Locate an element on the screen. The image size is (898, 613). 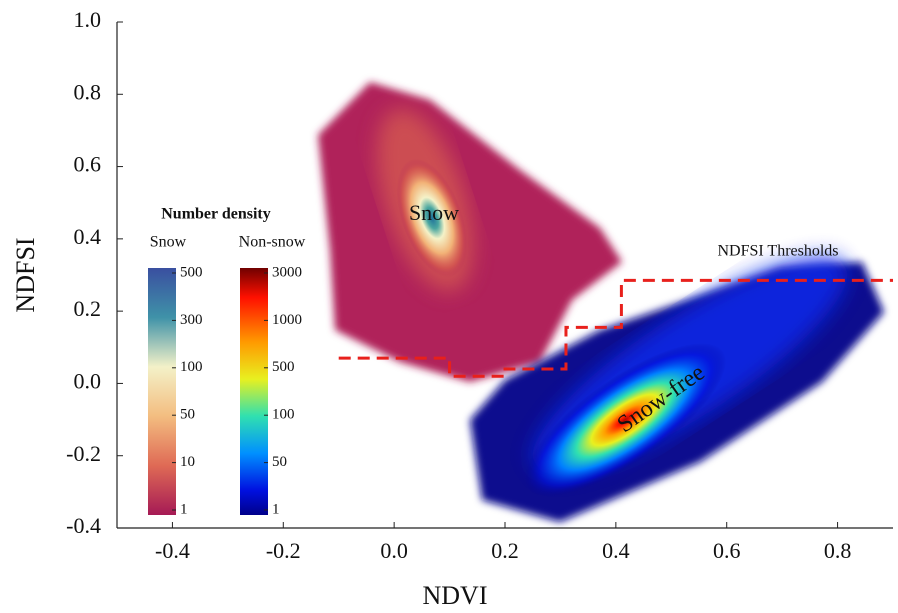
x-tick-label: 0.8 is located at coordinates (838, 550).